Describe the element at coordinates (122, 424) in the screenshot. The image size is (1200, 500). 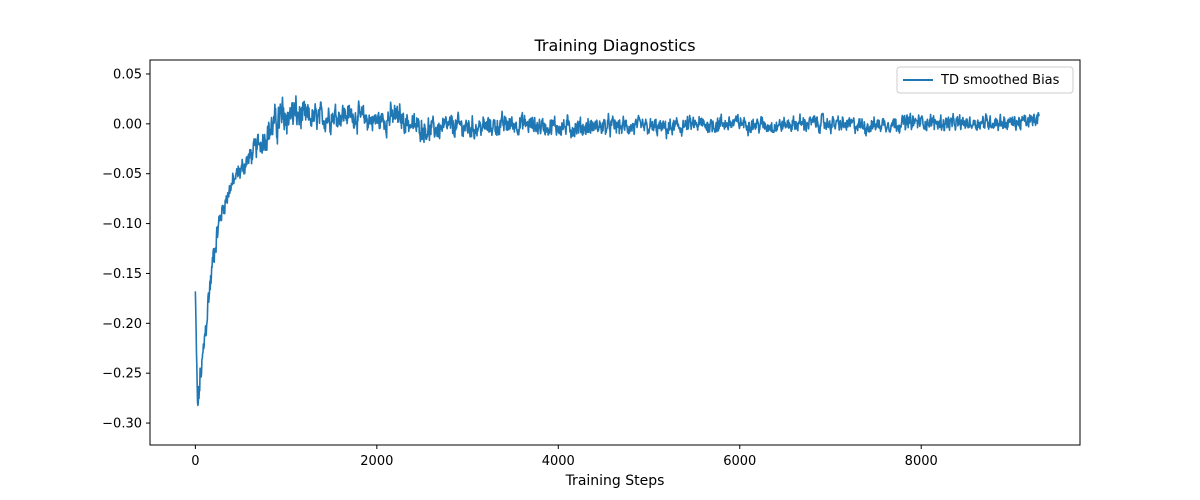
I see `y-tick-label: −0.30` at that location.